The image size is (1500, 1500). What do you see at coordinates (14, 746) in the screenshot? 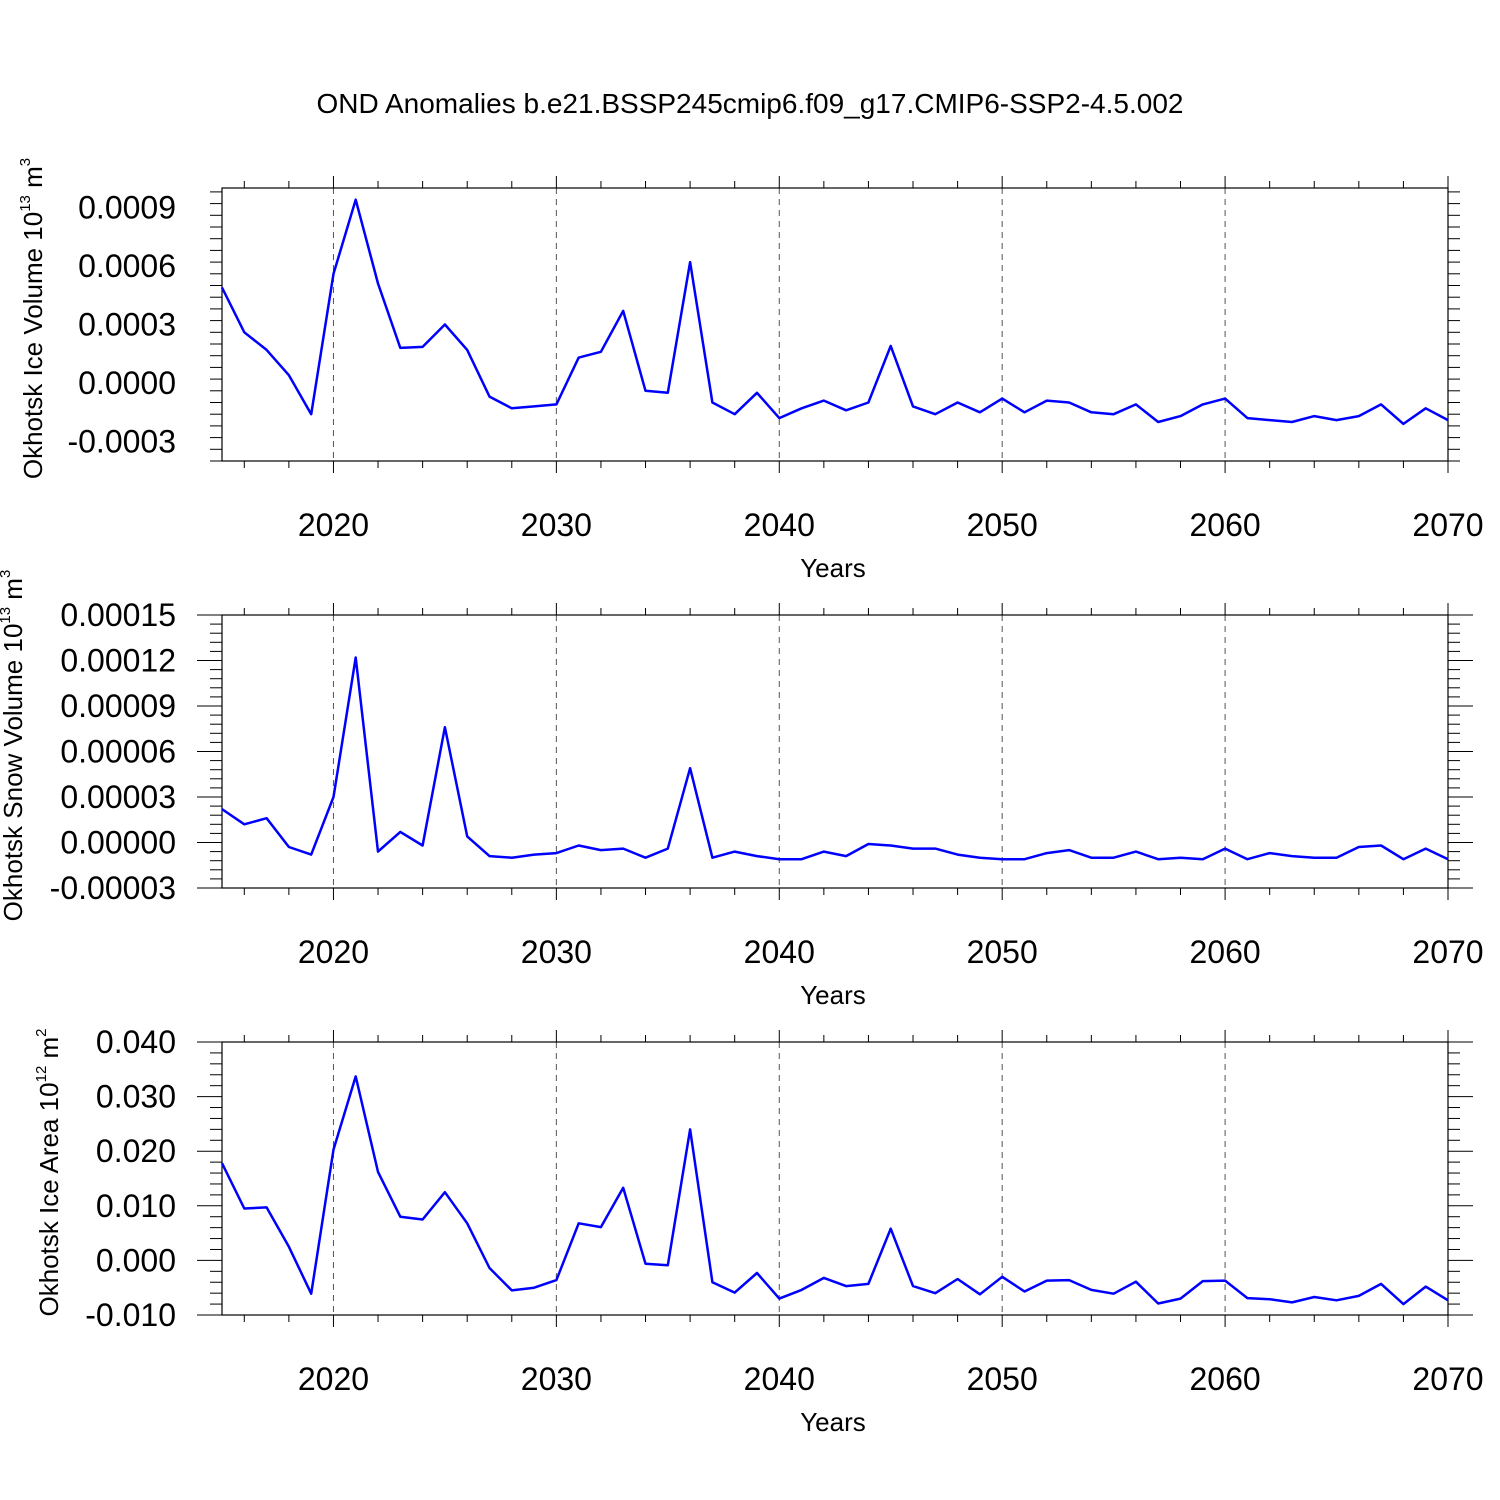
I see `y-axis-title: Okhotsk Snow Volume 1013 m3` at bounding box center [14, 746].